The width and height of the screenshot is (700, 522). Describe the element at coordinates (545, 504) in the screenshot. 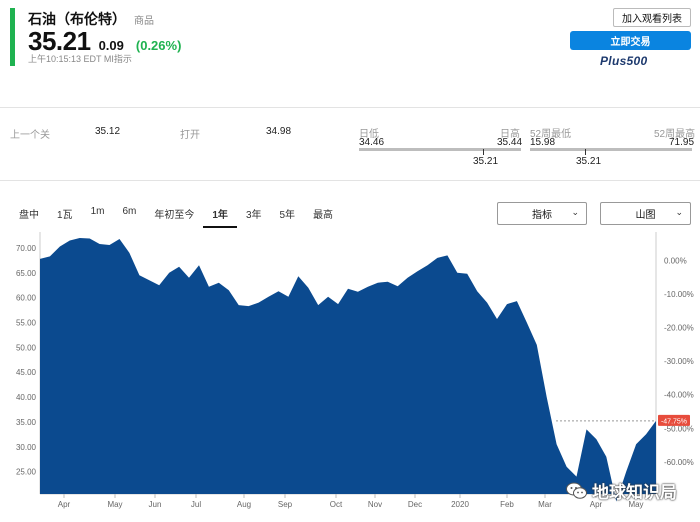

I see `x-tick-label: Mar` at that location.